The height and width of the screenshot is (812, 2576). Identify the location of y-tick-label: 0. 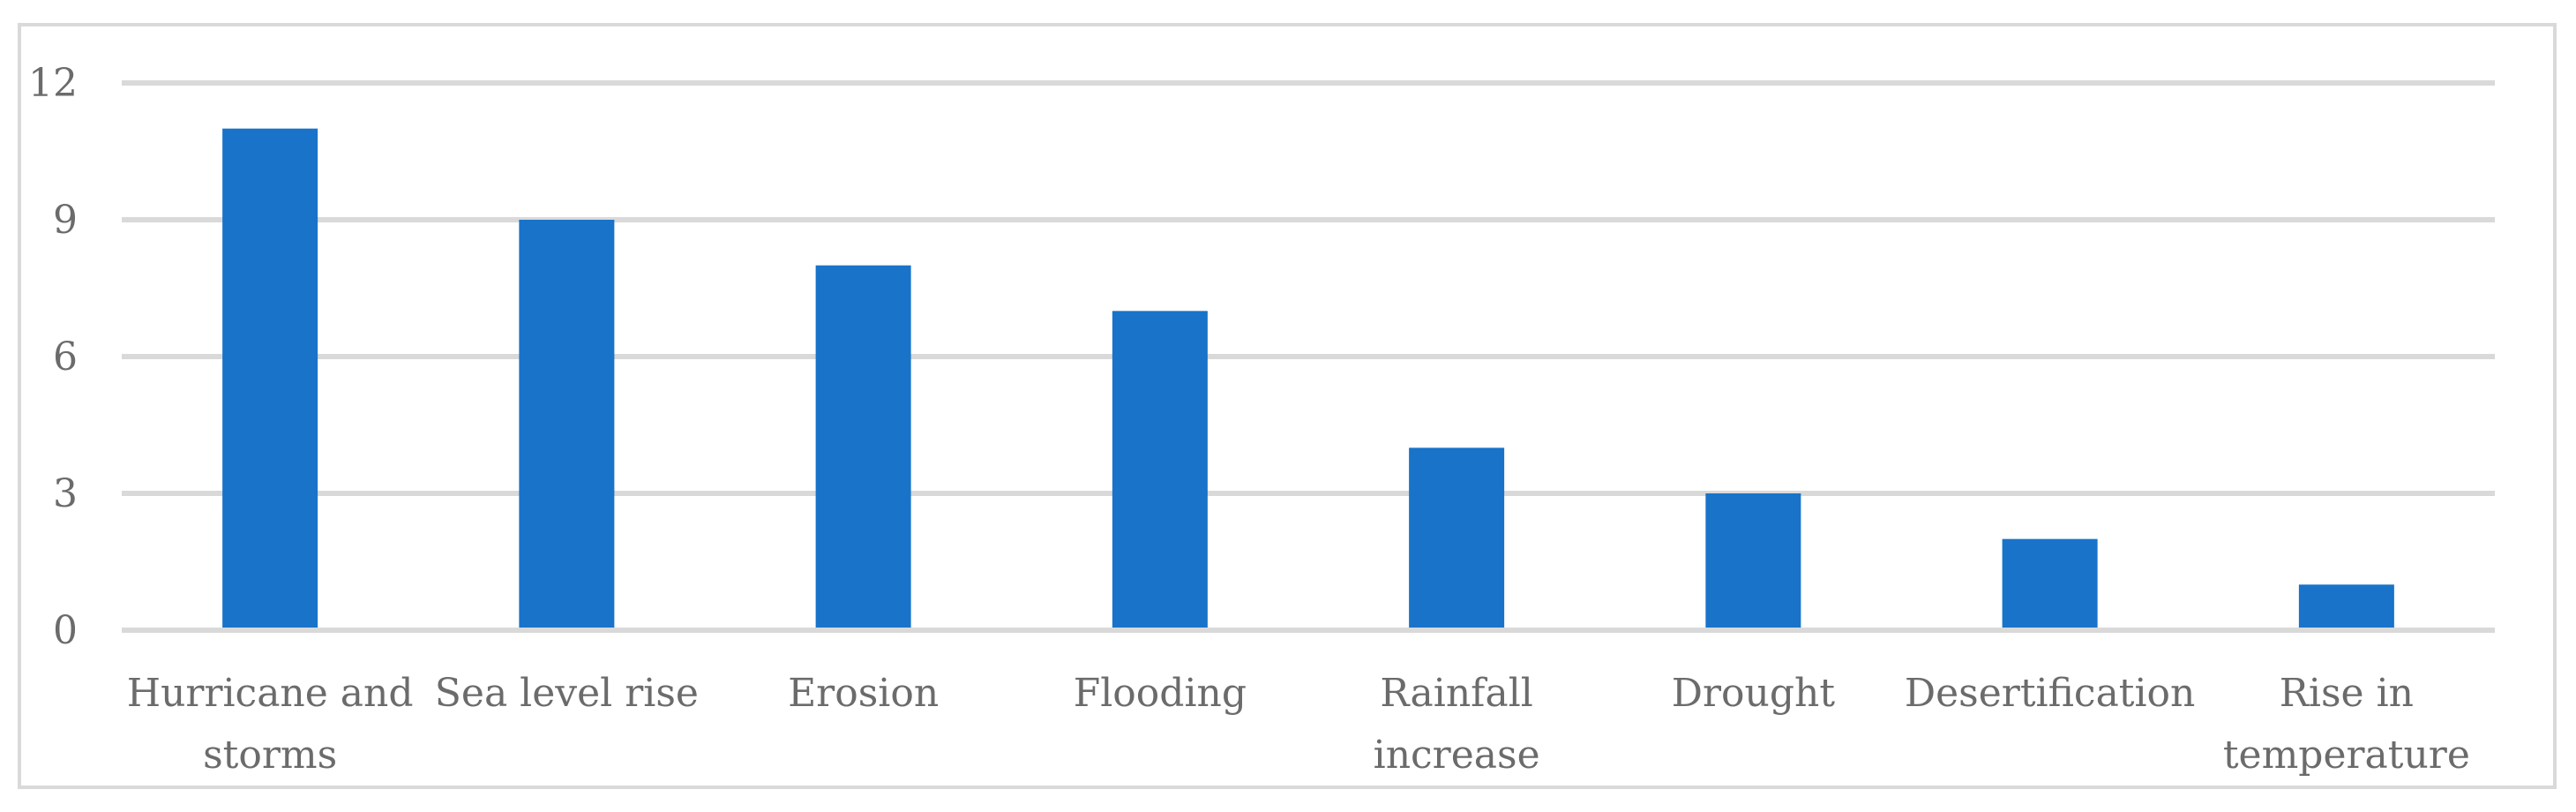
(66, 630).